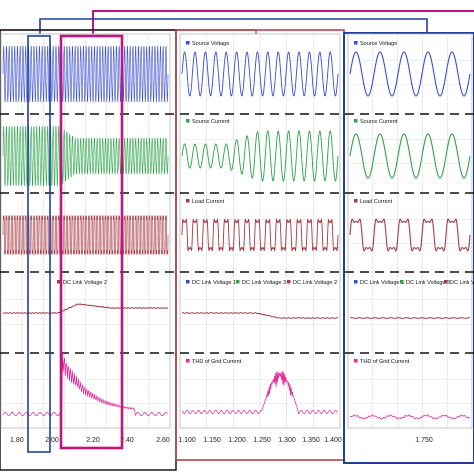 Image resolution: width=474 pixels, height=474 pixels. I want to click on right-x-ticks: 1.750, so click(424, 440).